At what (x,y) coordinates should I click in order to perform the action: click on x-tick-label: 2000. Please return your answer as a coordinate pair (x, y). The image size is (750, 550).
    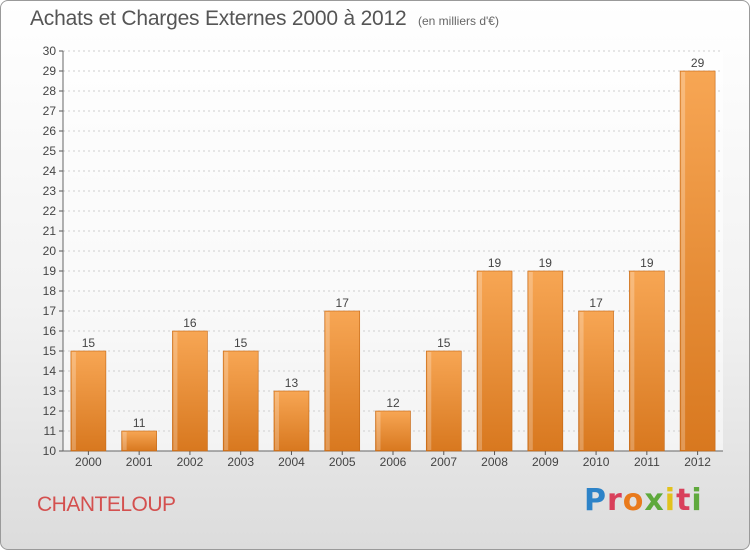
    Looking at the image, I should click on (88, 462).